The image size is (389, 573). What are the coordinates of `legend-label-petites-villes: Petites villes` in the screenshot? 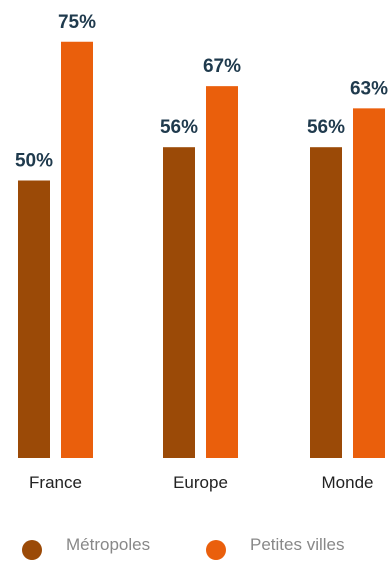 It's located at (297, 544).